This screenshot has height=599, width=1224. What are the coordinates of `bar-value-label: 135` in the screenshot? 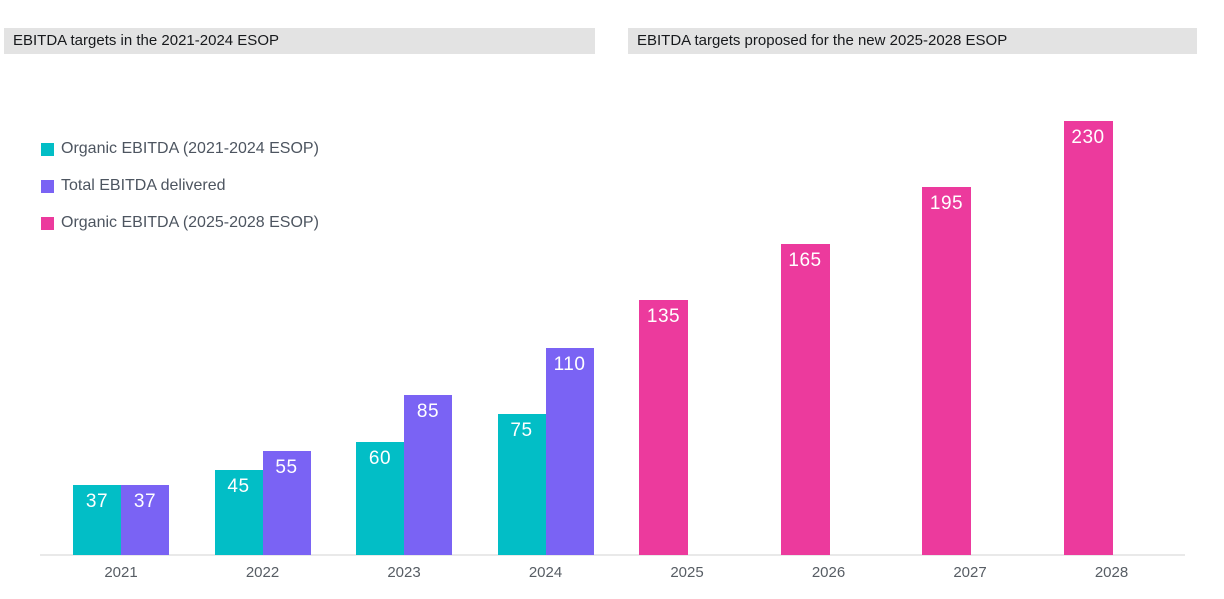 It's located at (663, 316).